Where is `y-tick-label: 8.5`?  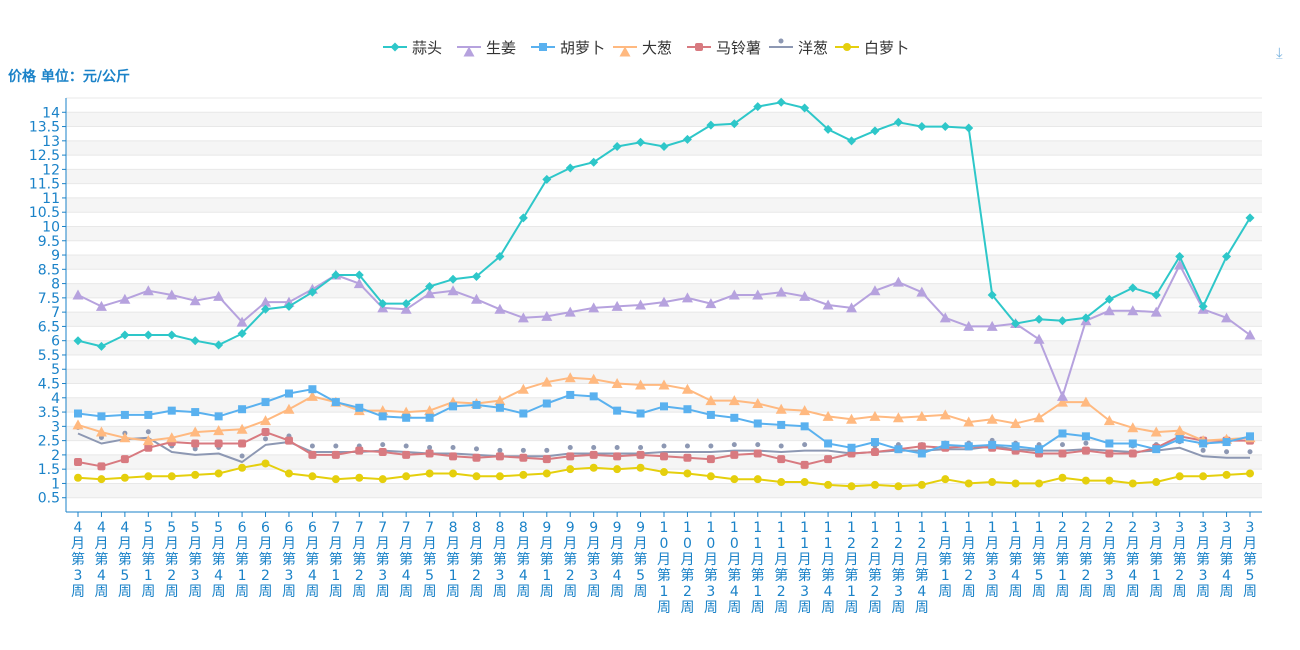
y-tick-label: 8.5 is located at coordinates (49, 270).